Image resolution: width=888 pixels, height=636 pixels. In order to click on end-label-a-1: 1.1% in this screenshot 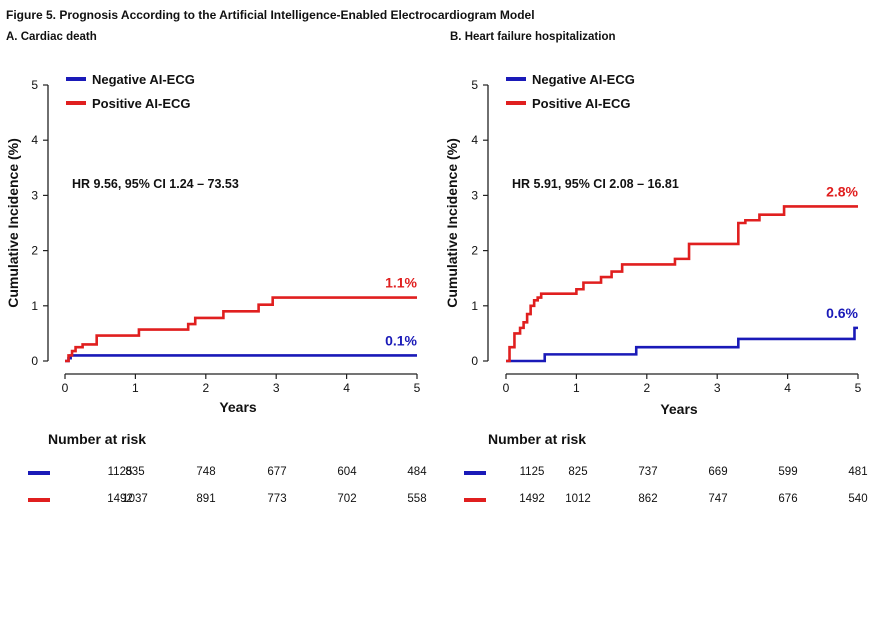, I will do `click(401, 283)`.